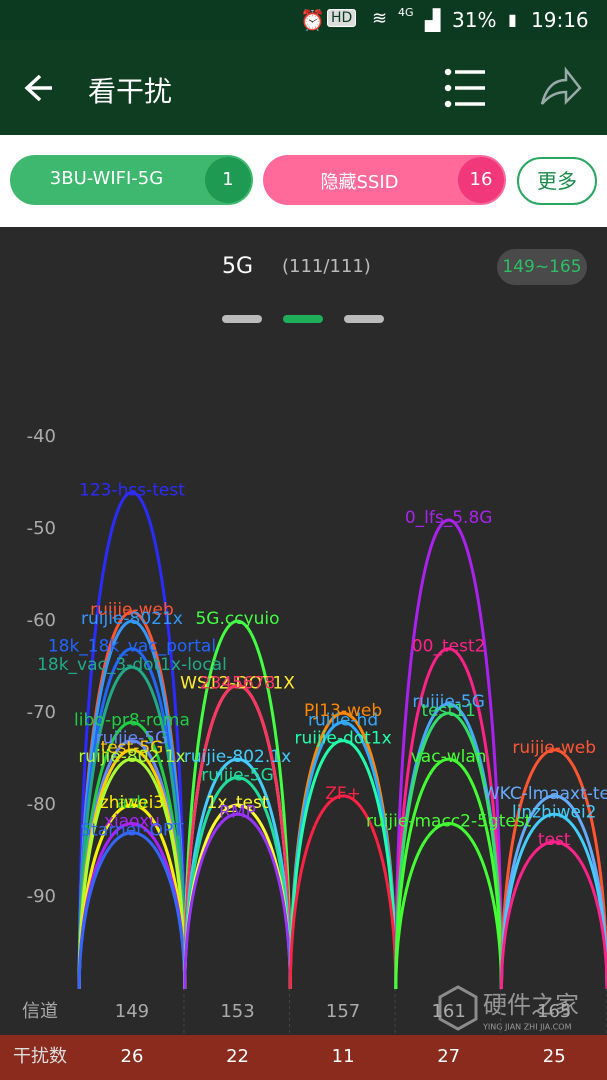 This screenshot has height=1080, width=607. What do you see at coordinates (343, 1011) in the screenshot?
I see `x-tick-label: 157` at bounding box center [343, 1011].